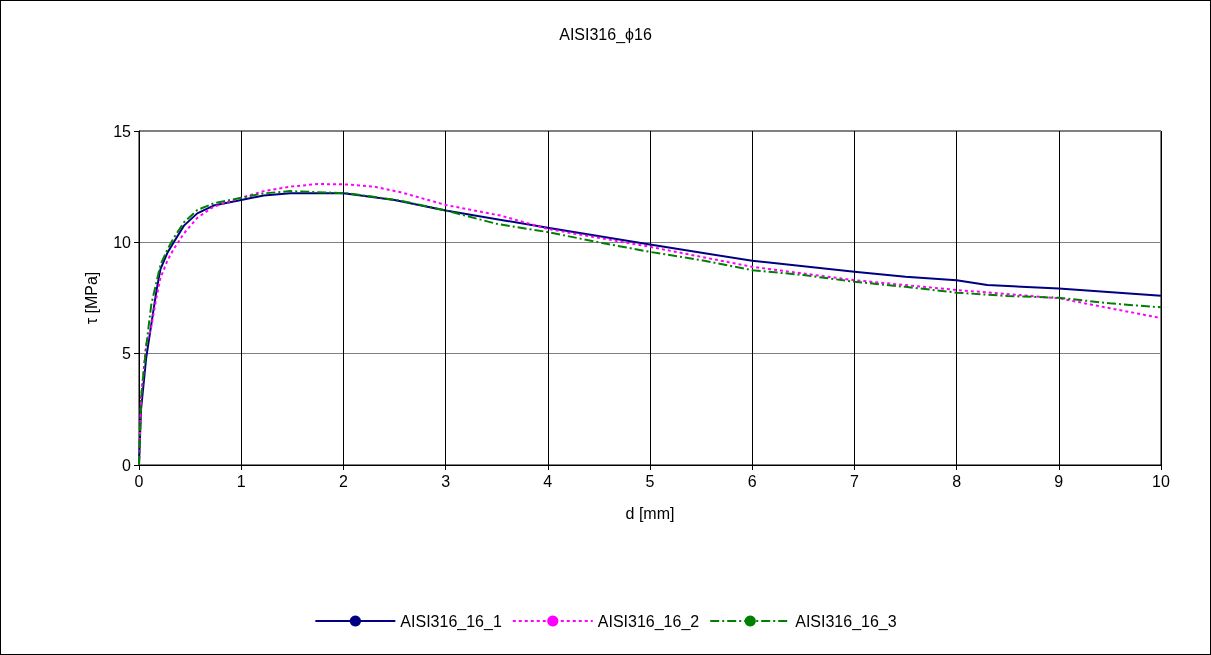 The width and height of the screenshot is (1211, 655). I want to click on y-tick-label: 15, so click(122, 131).